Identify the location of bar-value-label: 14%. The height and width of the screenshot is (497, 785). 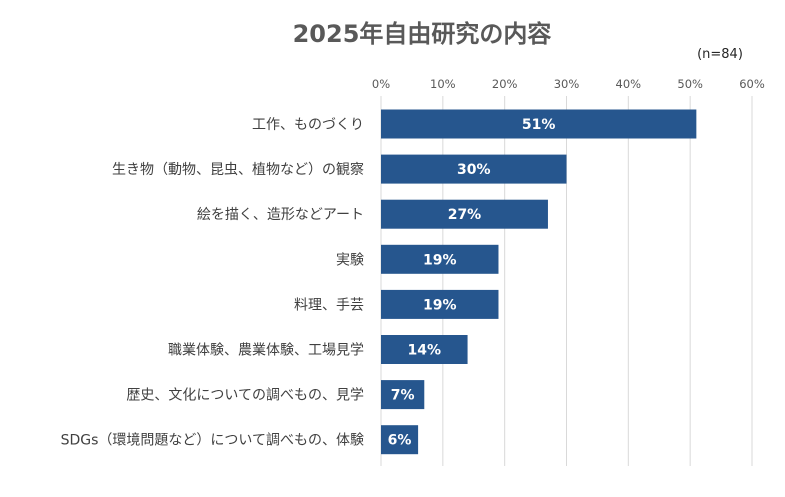
(425, 351).